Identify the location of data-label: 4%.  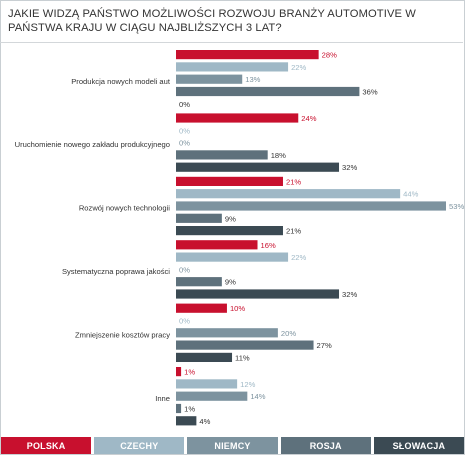
(204, 421).